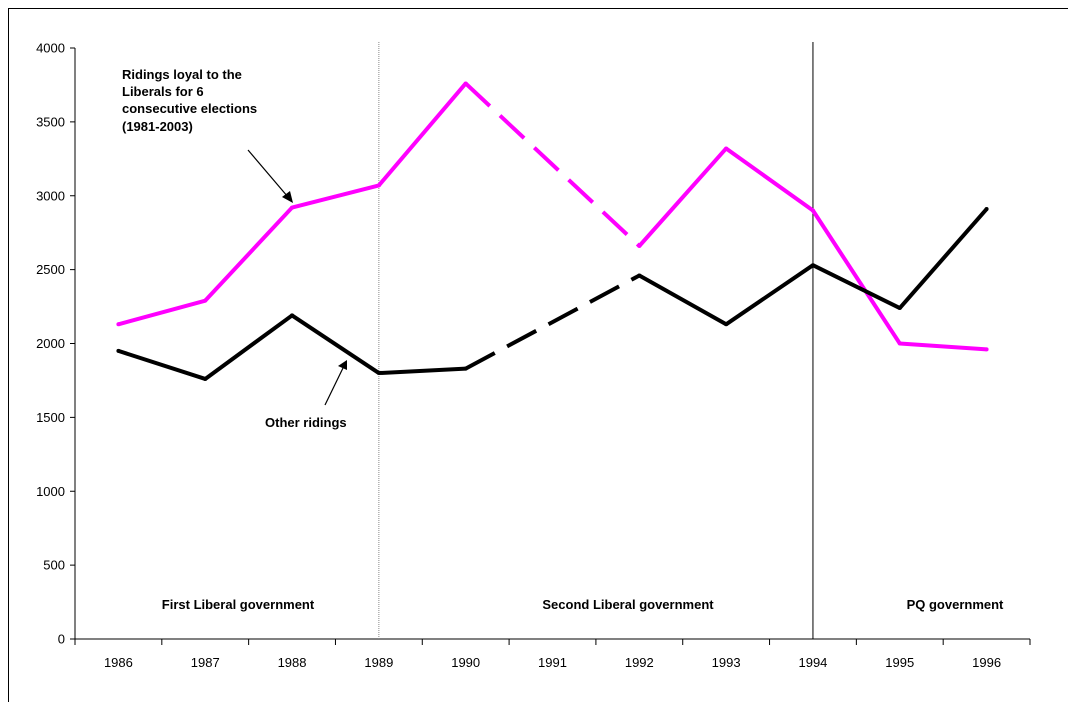  I want to click on x-tick-label: 1991, so click(552, 662).